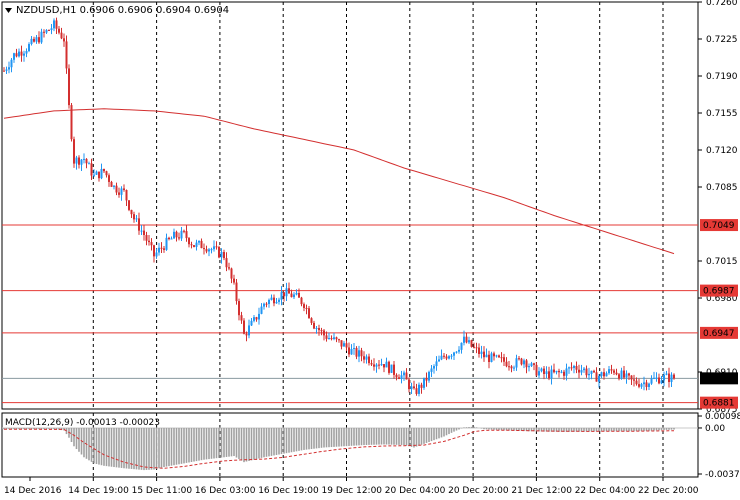 The image size is (740, 500). I want to click on price-label: 0.7225, so click(722, 40).